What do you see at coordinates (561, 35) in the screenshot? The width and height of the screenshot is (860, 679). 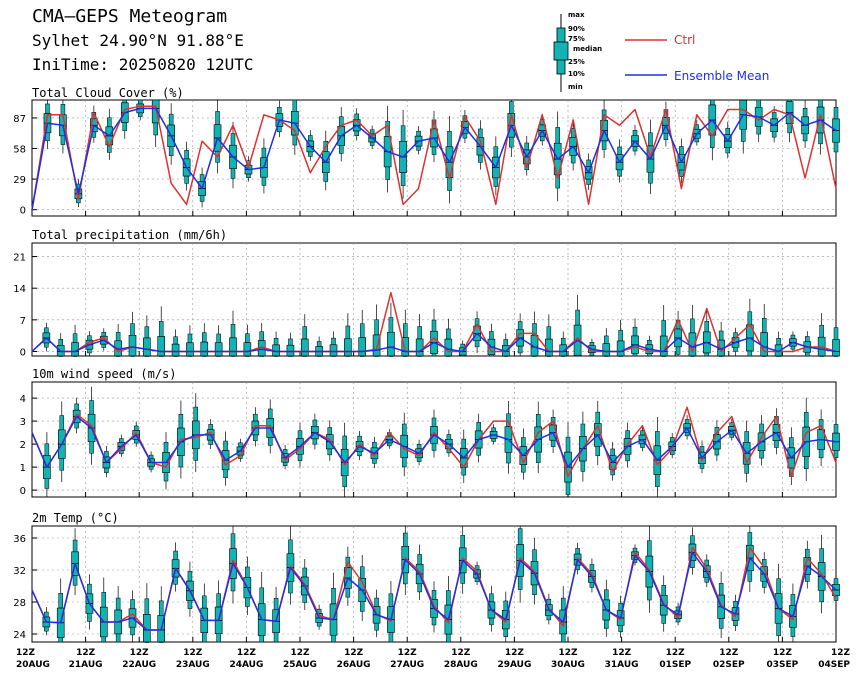 I see `legend-box-upper` at bounding box center [561, 35].